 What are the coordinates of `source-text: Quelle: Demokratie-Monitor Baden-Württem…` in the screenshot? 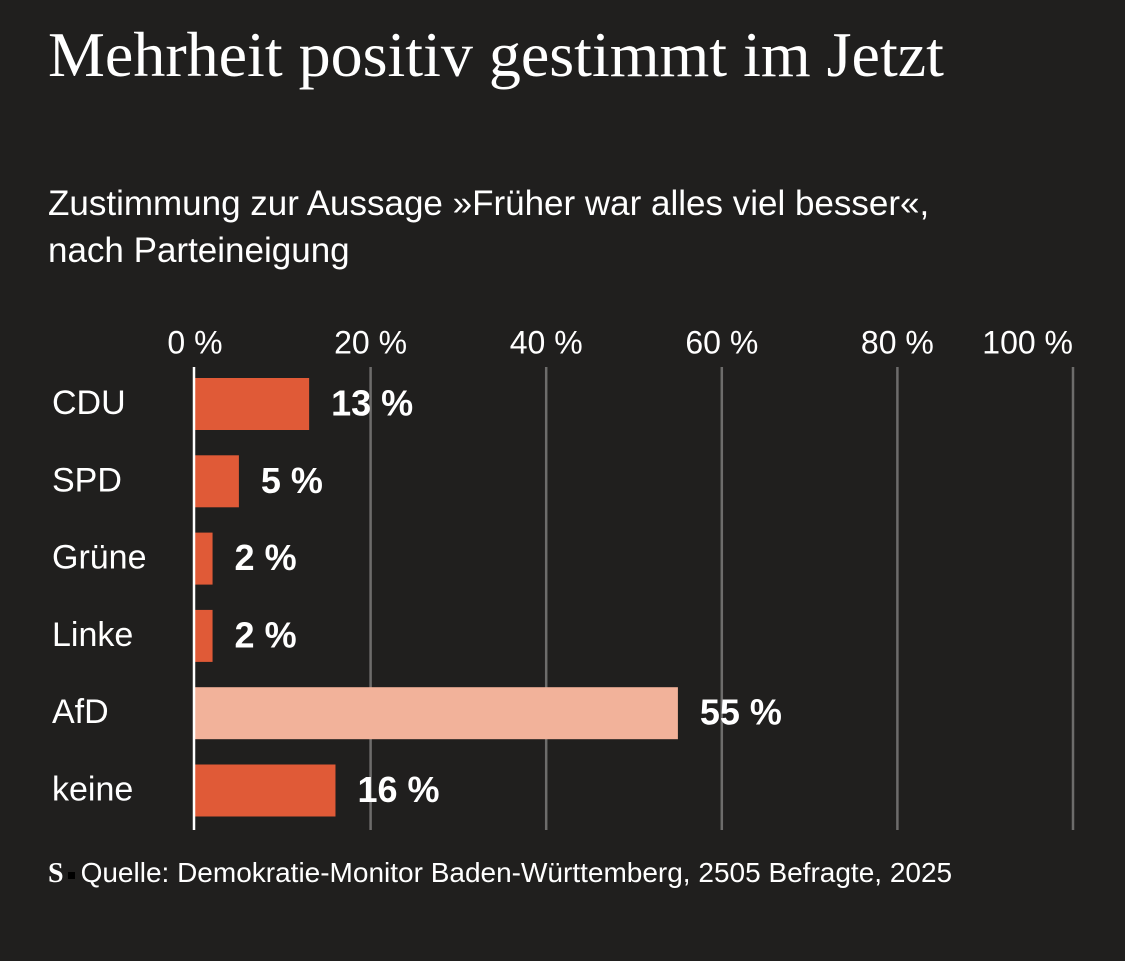 It's located at (516, 872).